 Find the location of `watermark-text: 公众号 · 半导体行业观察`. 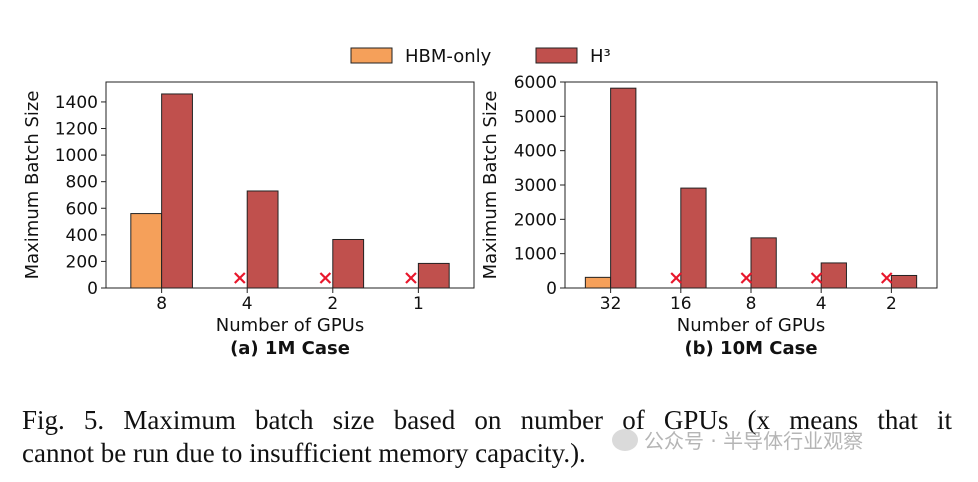

watermark-text: 公众号 · 半导体行业观察 is located at coordinates (754, 441).